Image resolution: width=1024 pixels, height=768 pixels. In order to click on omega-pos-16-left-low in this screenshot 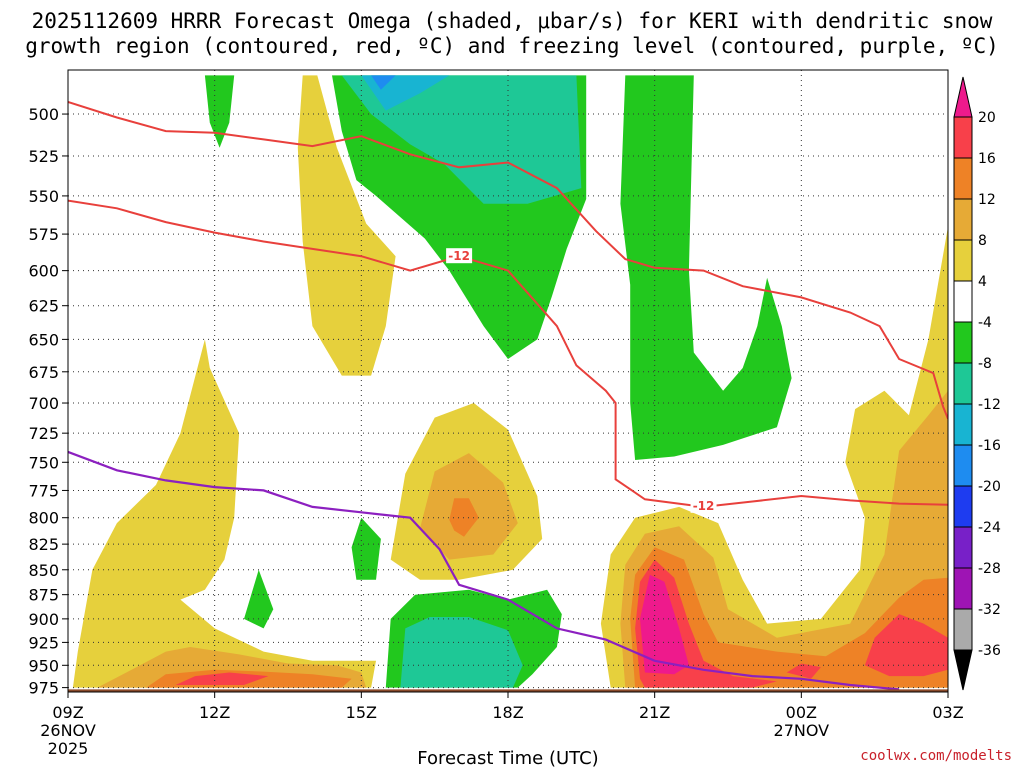, I will do `click(222, 678)`.